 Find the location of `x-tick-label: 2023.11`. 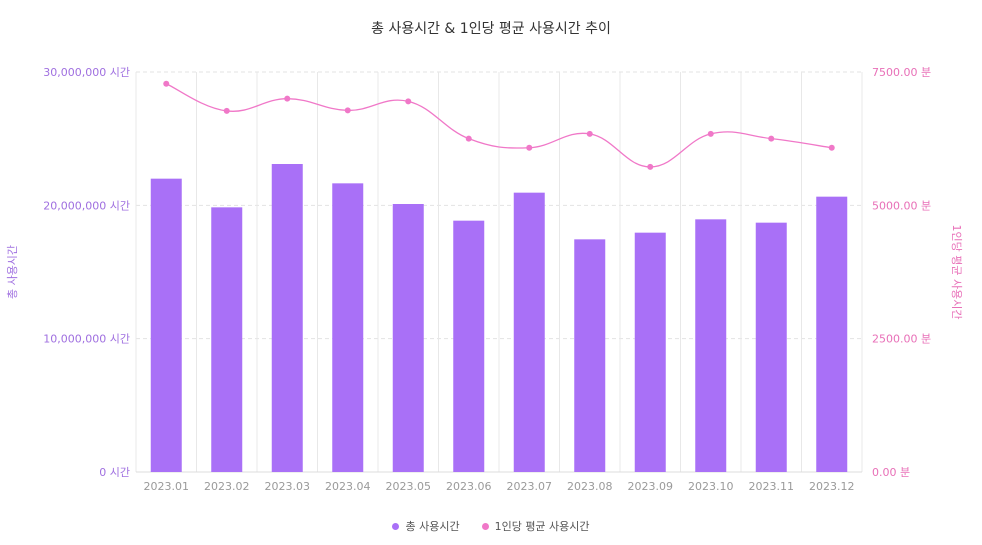

x-tick-label: 2023.11 is located at coordinates (772, 486).